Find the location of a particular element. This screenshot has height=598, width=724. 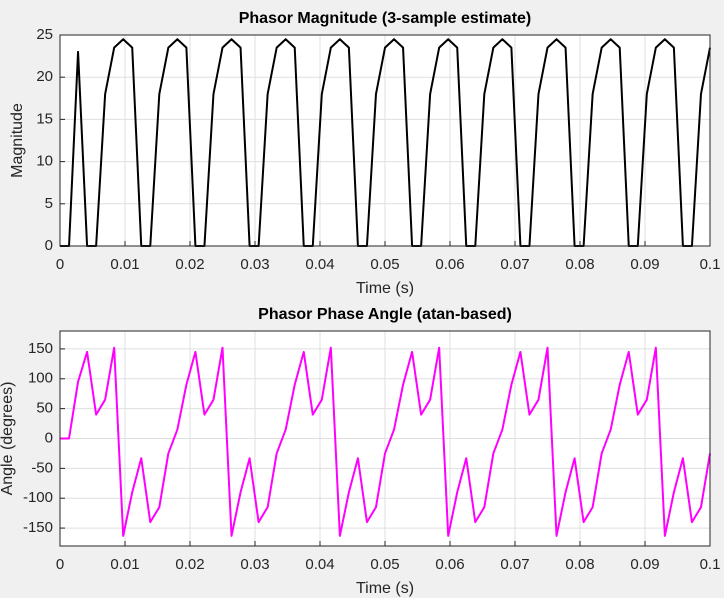

chart-title: Phasor Magnitude (3-sample estimate) is located at coordinates (385, 18).